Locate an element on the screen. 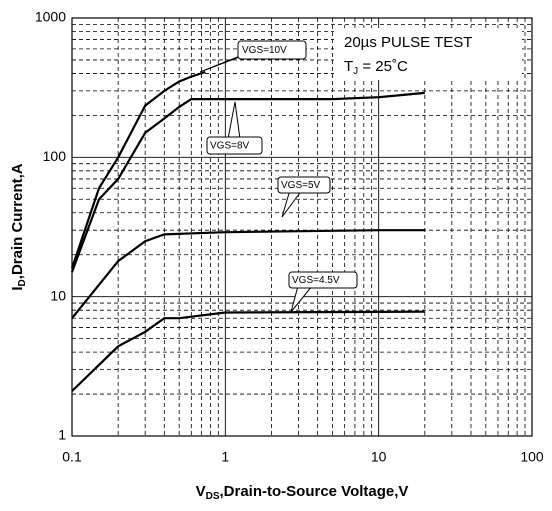  x-axis-label: VDS,Drain-to-Source Voltage,V is located at coordinates (302, 492).